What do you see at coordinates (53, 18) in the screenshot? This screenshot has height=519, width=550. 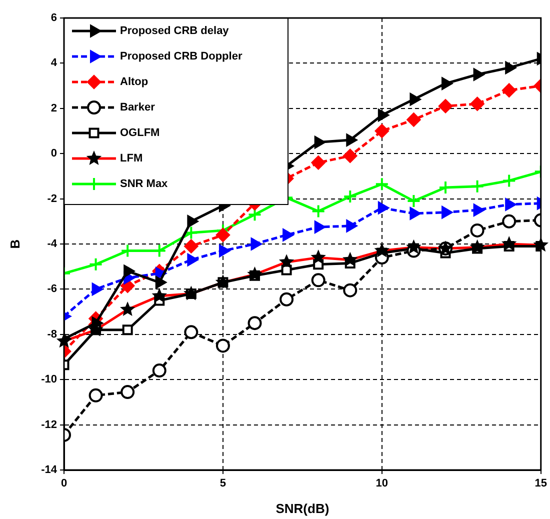 I see `y-tick-label: 6` at bounding box center [53, 18].